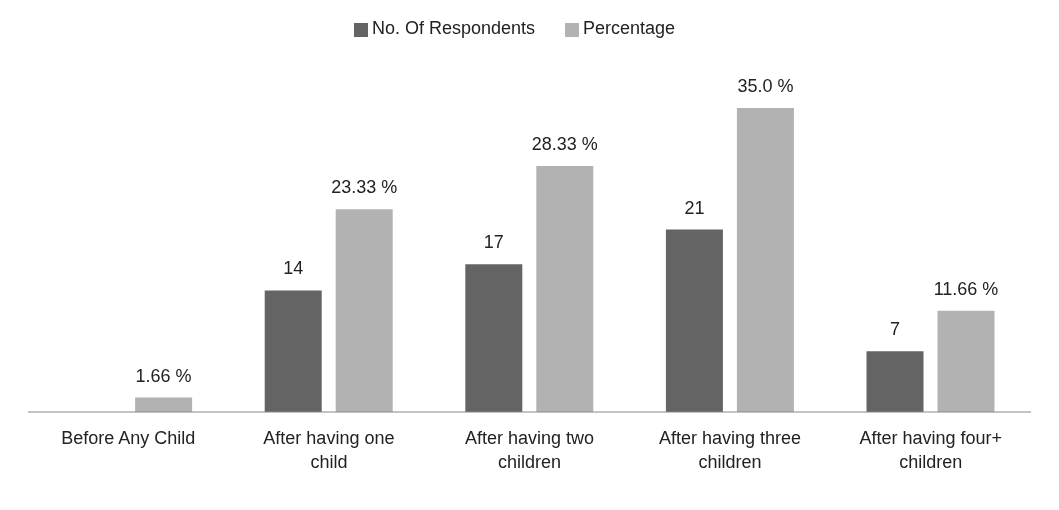 This screenshot has width=1059, height=510. I want to click on x-tick-label: After having two children, so click(529, 450).